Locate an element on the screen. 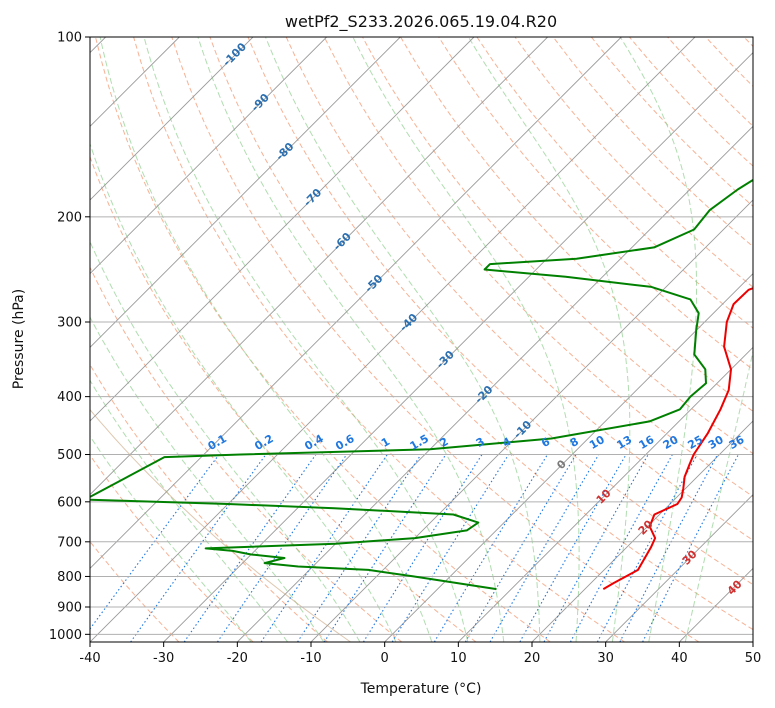  y-tick-label: 600 is located at coordinates (69, 502).